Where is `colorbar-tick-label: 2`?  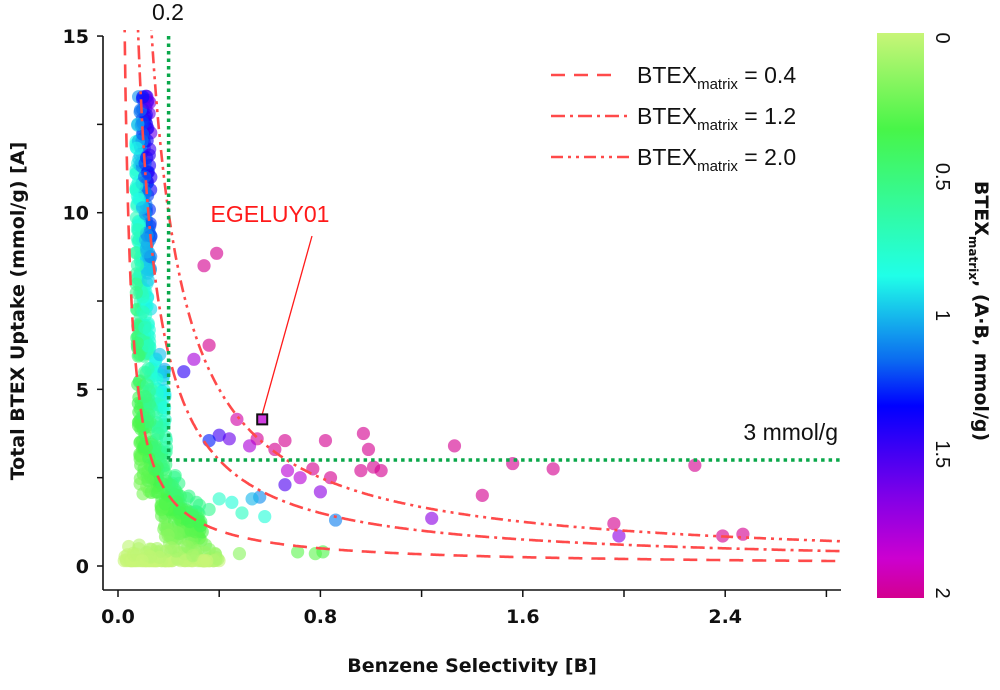 colorbar-tick-label: 2 is located at coordinates (942, 592).